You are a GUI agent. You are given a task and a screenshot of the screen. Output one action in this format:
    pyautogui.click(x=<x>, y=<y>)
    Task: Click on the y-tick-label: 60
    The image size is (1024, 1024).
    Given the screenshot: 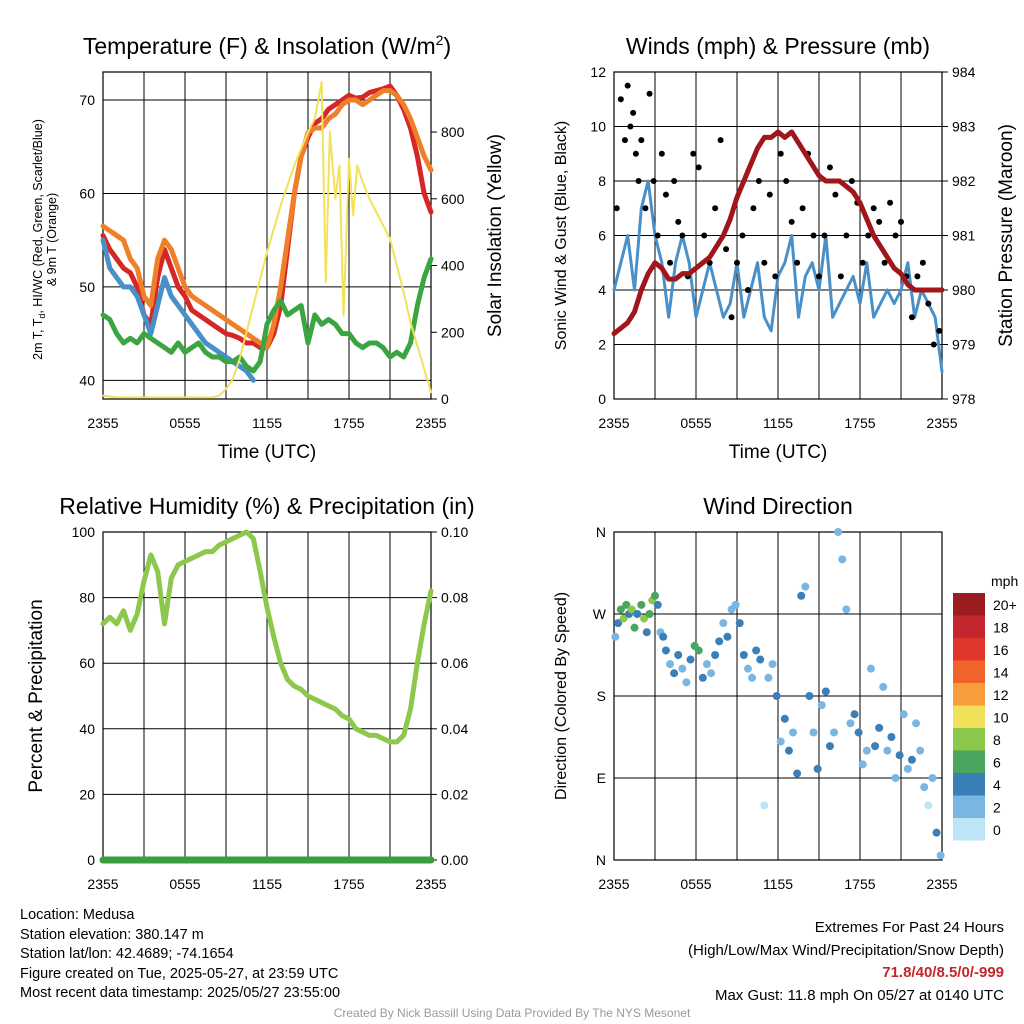 What is the action you would take?
    pyautogui.click(x=87, y=663)
    